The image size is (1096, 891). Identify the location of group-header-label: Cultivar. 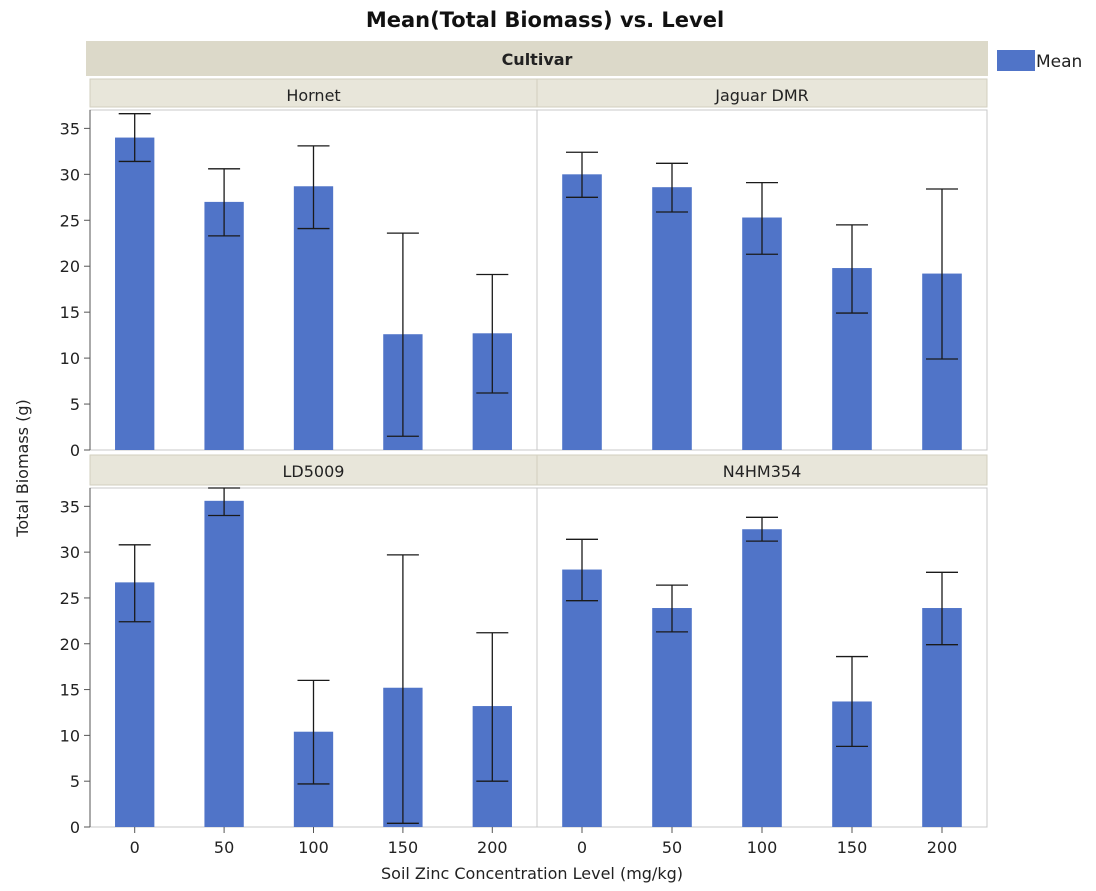
(537, 59).